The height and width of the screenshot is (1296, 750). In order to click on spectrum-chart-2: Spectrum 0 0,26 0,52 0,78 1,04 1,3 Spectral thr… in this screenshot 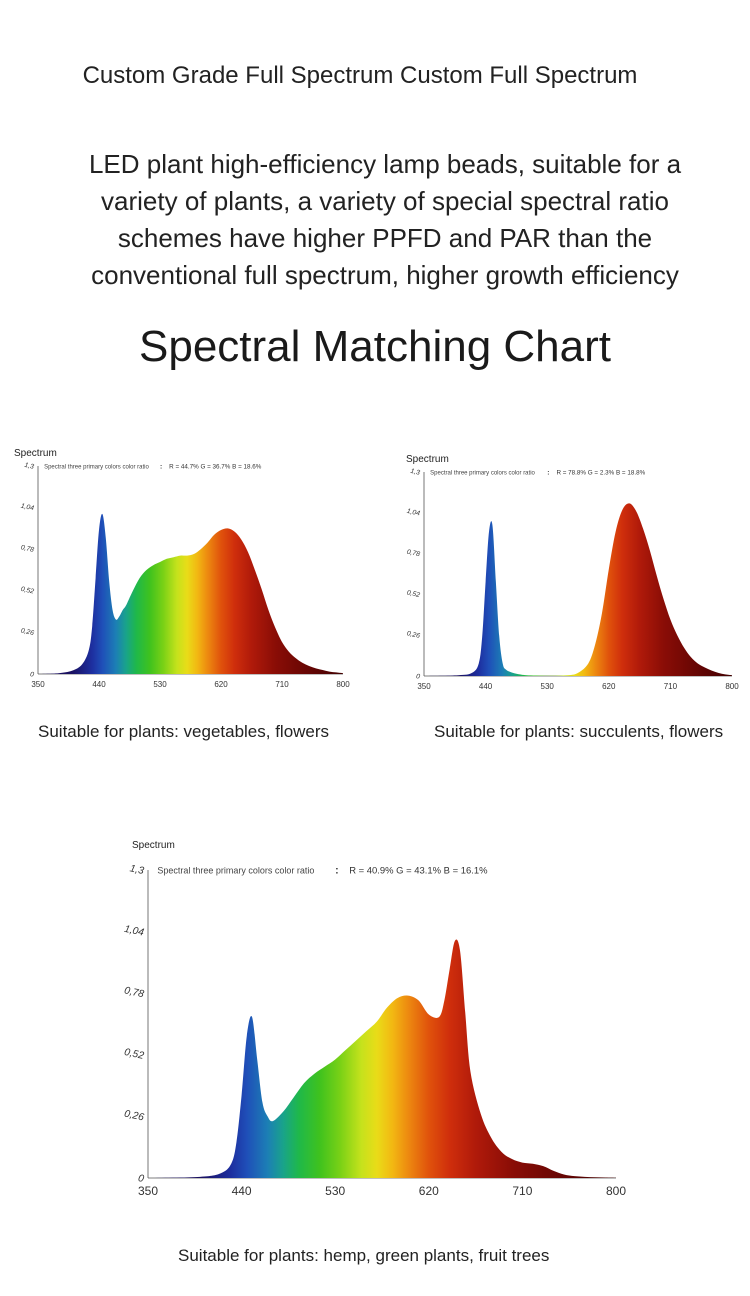, I will do `click(572, 572)`.